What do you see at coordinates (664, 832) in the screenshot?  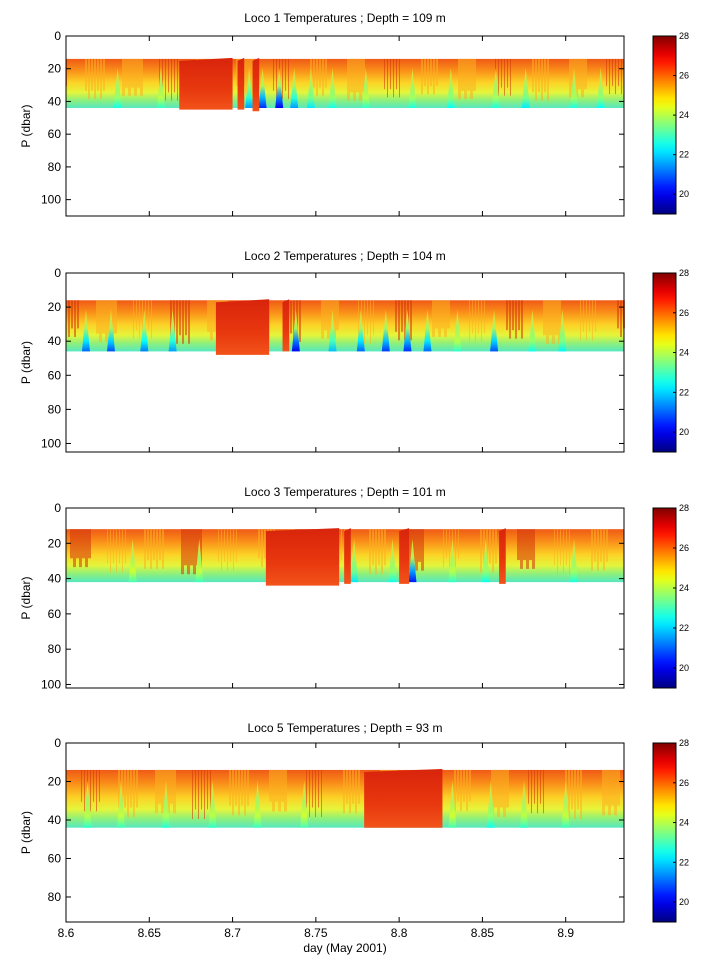 I see `colorbar-scale` at bounding box center [664, 832].